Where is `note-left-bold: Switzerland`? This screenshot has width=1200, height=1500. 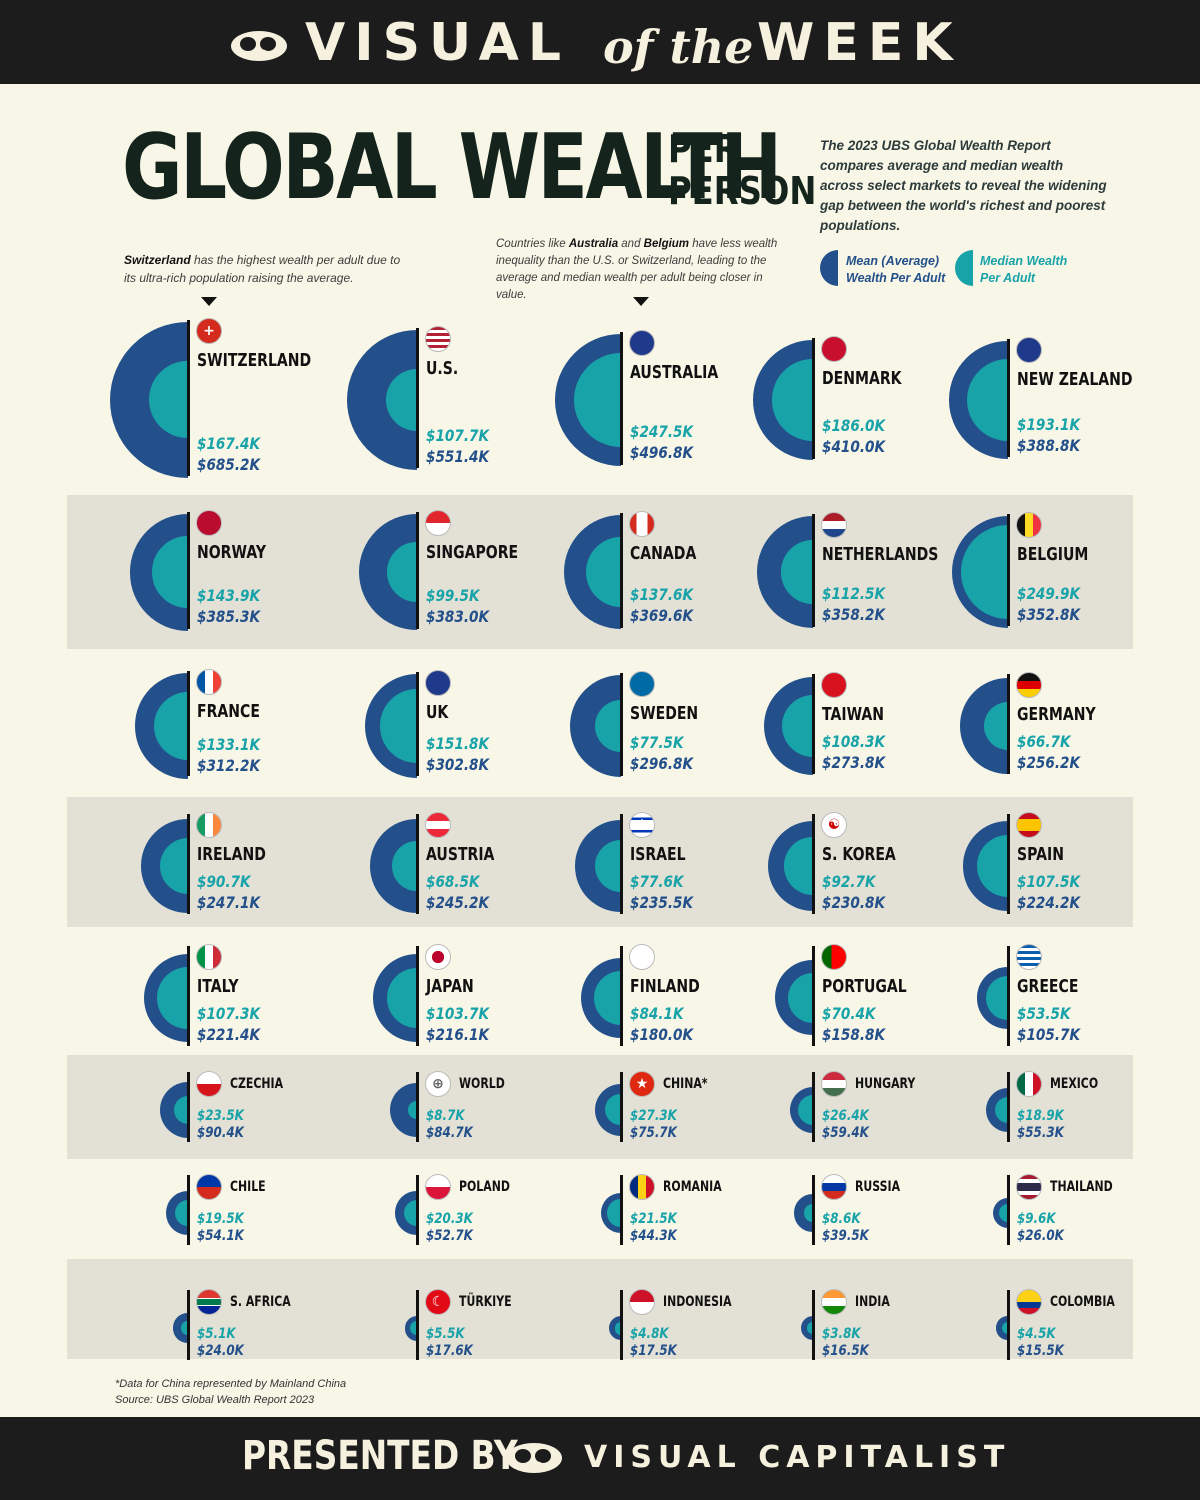 note-left-bold: Switzerland is located at coordinates (157, 260).